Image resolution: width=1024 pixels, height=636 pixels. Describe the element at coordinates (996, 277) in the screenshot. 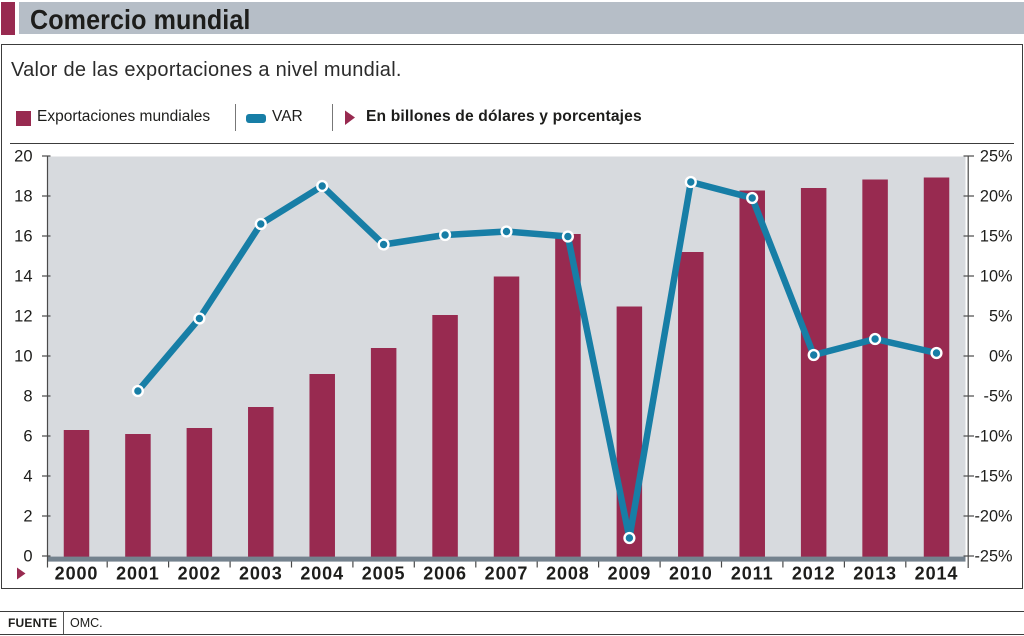

I see `svg-text: 10%` at that location.